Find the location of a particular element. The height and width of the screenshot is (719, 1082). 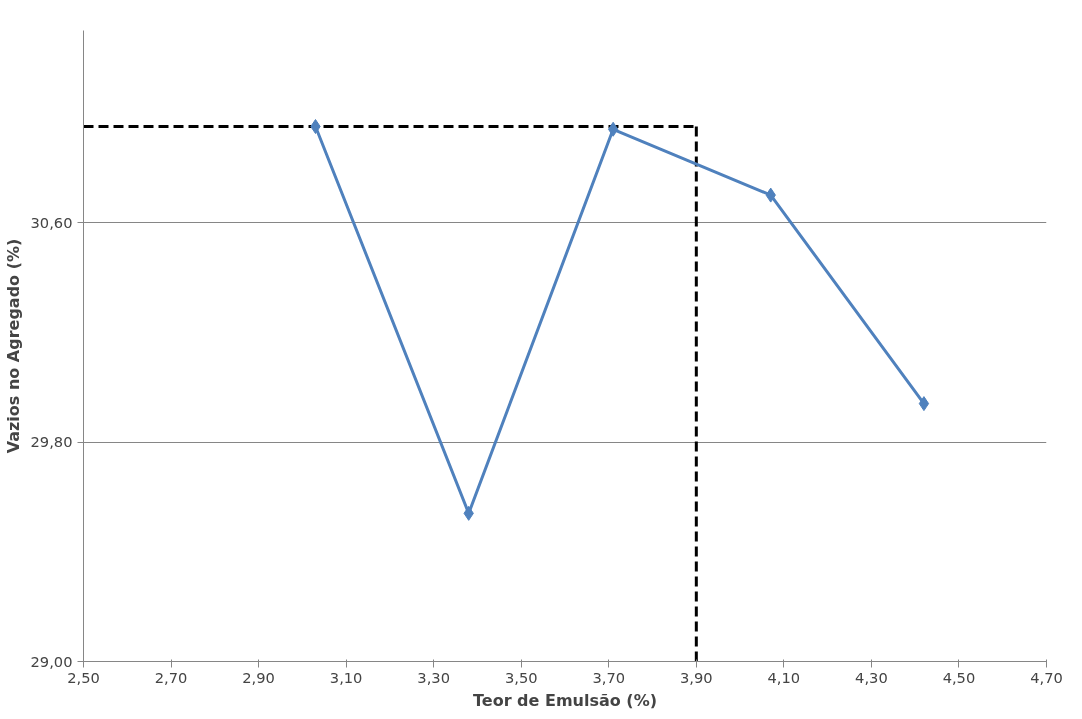

x-tick-label: 4,50 is located at coordinates (959, 677).